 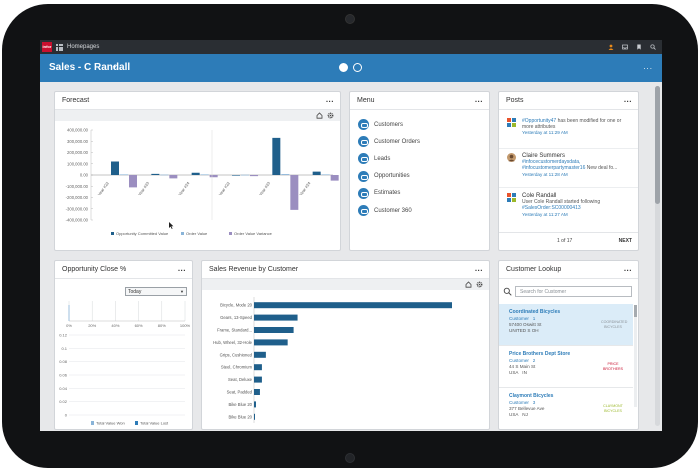 What do you see at coordinates (625, 47) in the screenshot?
I see `inbox-icon` at bounding box center [625, 47].